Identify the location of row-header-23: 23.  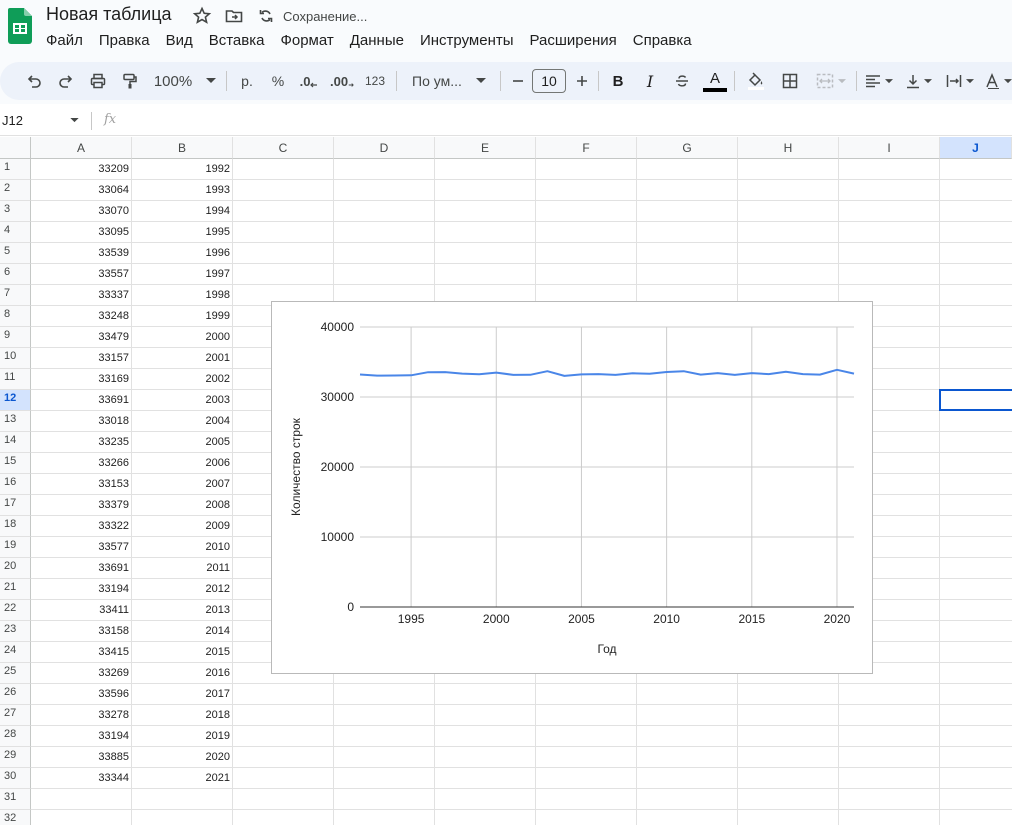
(15, 631).